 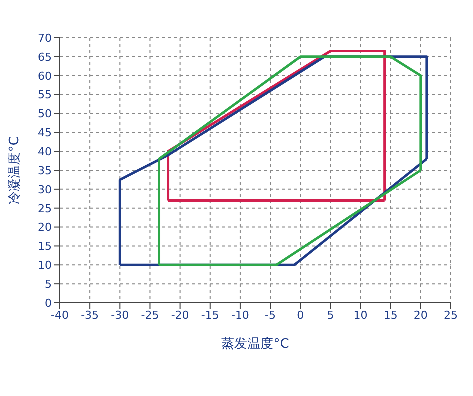 I want to click on x-axis-title: 蒸发温度°C, so click(x=256, y=344).